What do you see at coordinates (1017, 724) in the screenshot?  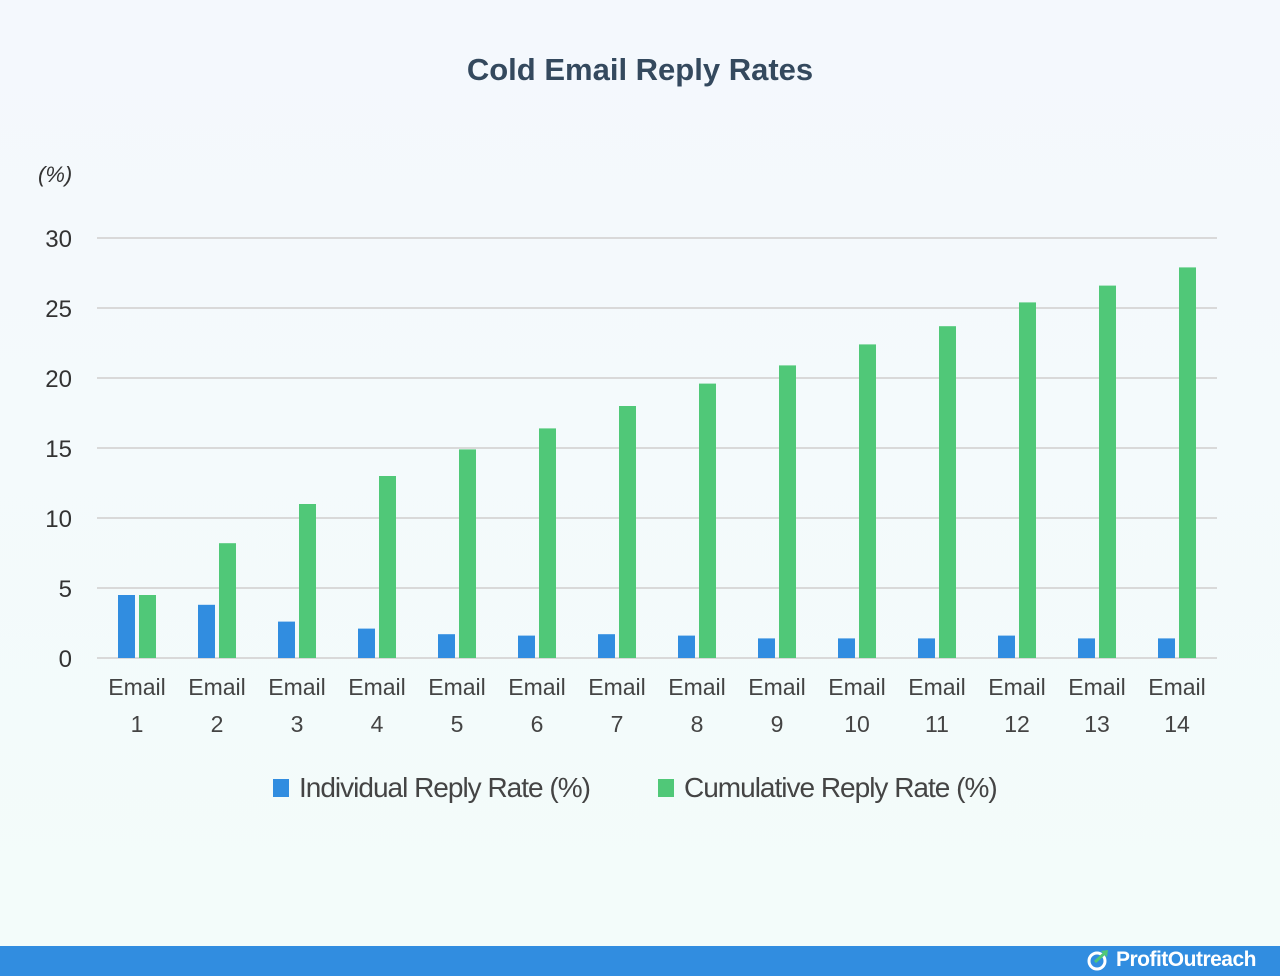 I see `x-tick-label: 12` at bounding box center [1017, 724].